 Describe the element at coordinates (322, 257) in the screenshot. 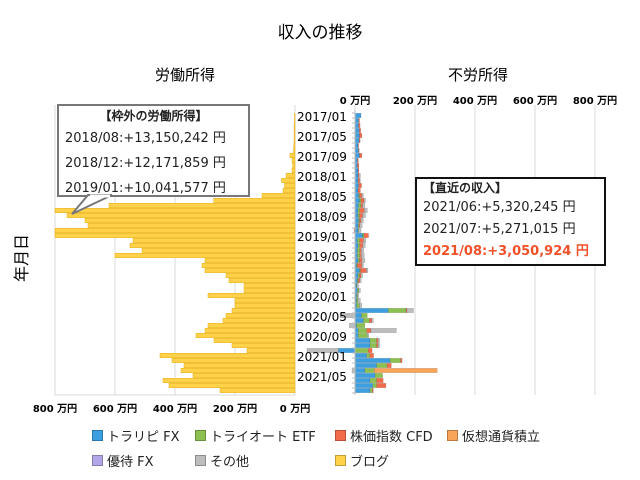

I see `category-tick-label: 2019/05` at that location.